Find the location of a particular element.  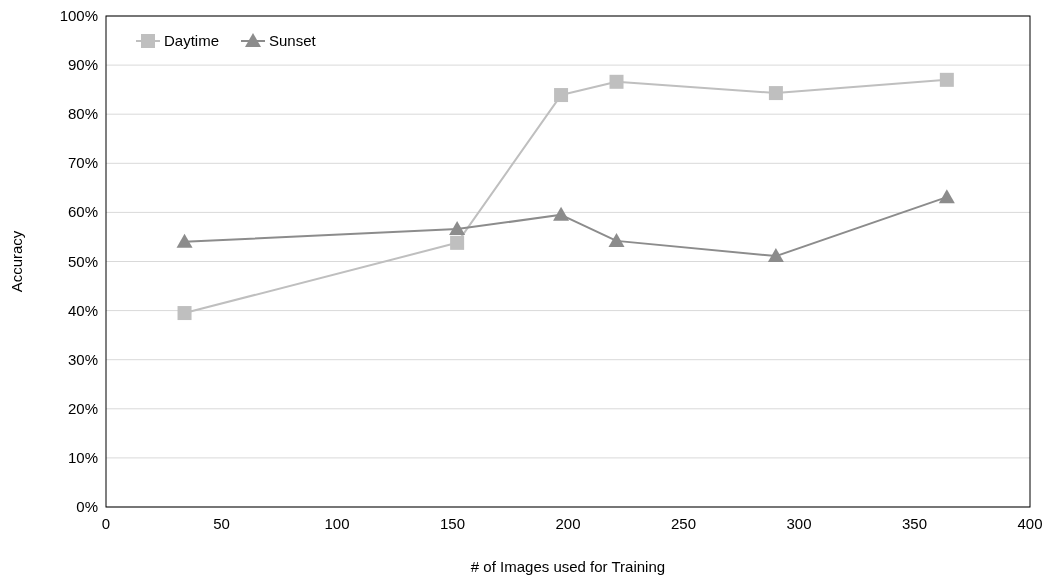

y-tick-label: 30% is located at coordinates (82, 359).